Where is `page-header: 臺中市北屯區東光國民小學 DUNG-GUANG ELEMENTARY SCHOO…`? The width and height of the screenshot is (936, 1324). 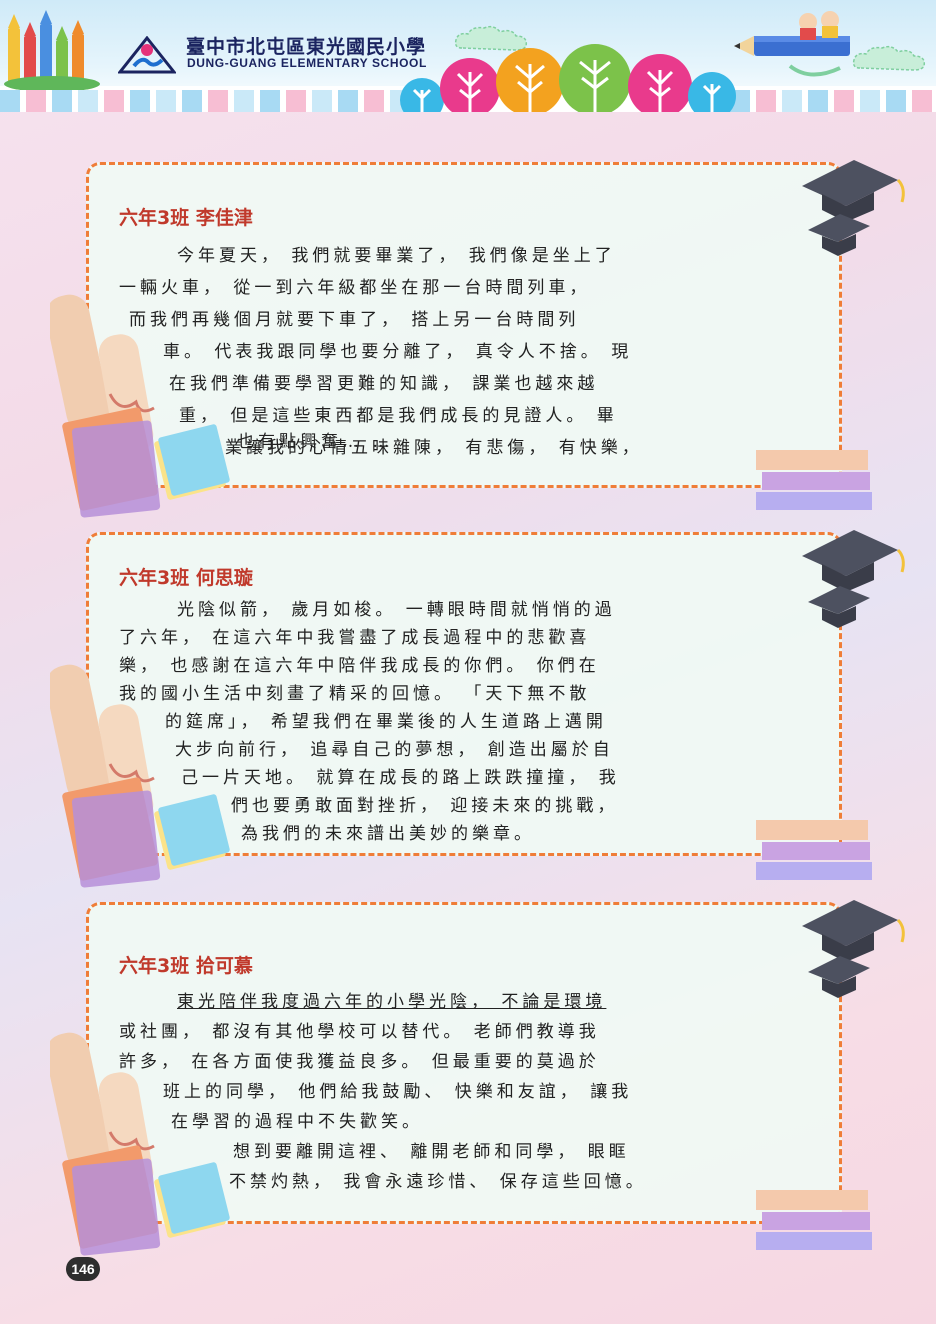 page-header: 臺中市北屯區東光國民小學 DUNG-GUANG ELEMENTARY SCHOO… is located at coordinates (468, 56).